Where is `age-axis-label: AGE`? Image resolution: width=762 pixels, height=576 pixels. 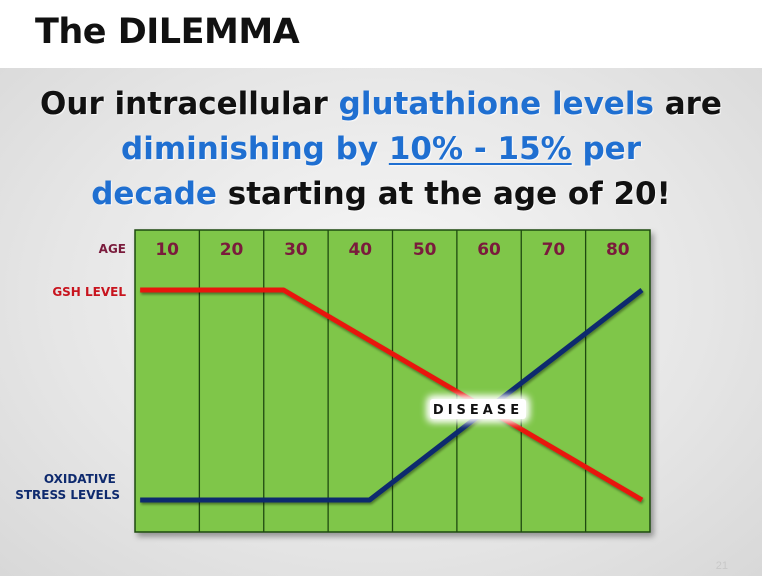 age-axis-label: AGE is located at coordinates (112, 249).